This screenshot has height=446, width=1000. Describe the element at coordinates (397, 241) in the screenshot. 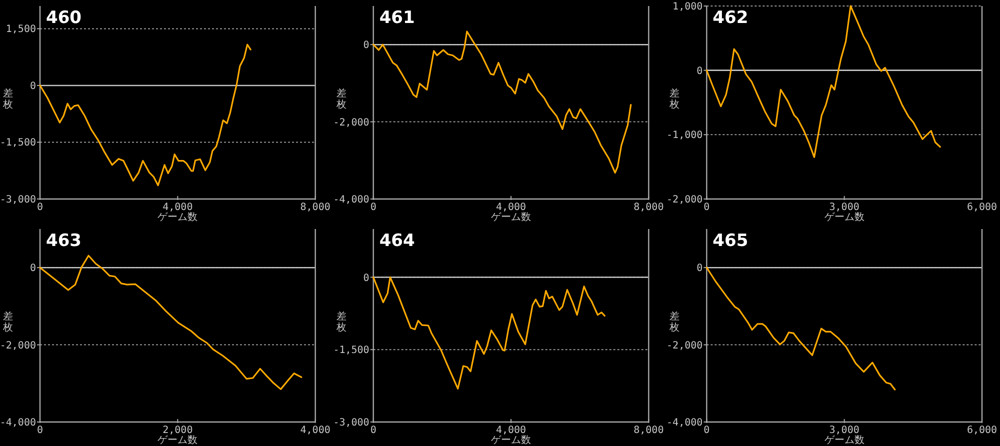

I see `chart-title: 464` at that location.